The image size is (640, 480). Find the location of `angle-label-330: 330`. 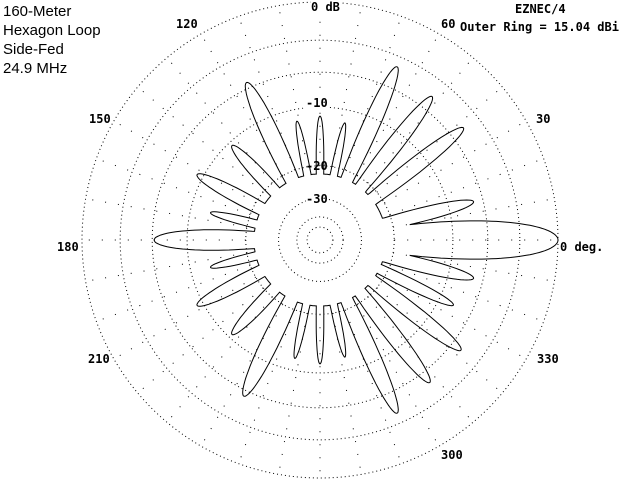

angle-label-330: 330 is located at coordinates (548, 359).